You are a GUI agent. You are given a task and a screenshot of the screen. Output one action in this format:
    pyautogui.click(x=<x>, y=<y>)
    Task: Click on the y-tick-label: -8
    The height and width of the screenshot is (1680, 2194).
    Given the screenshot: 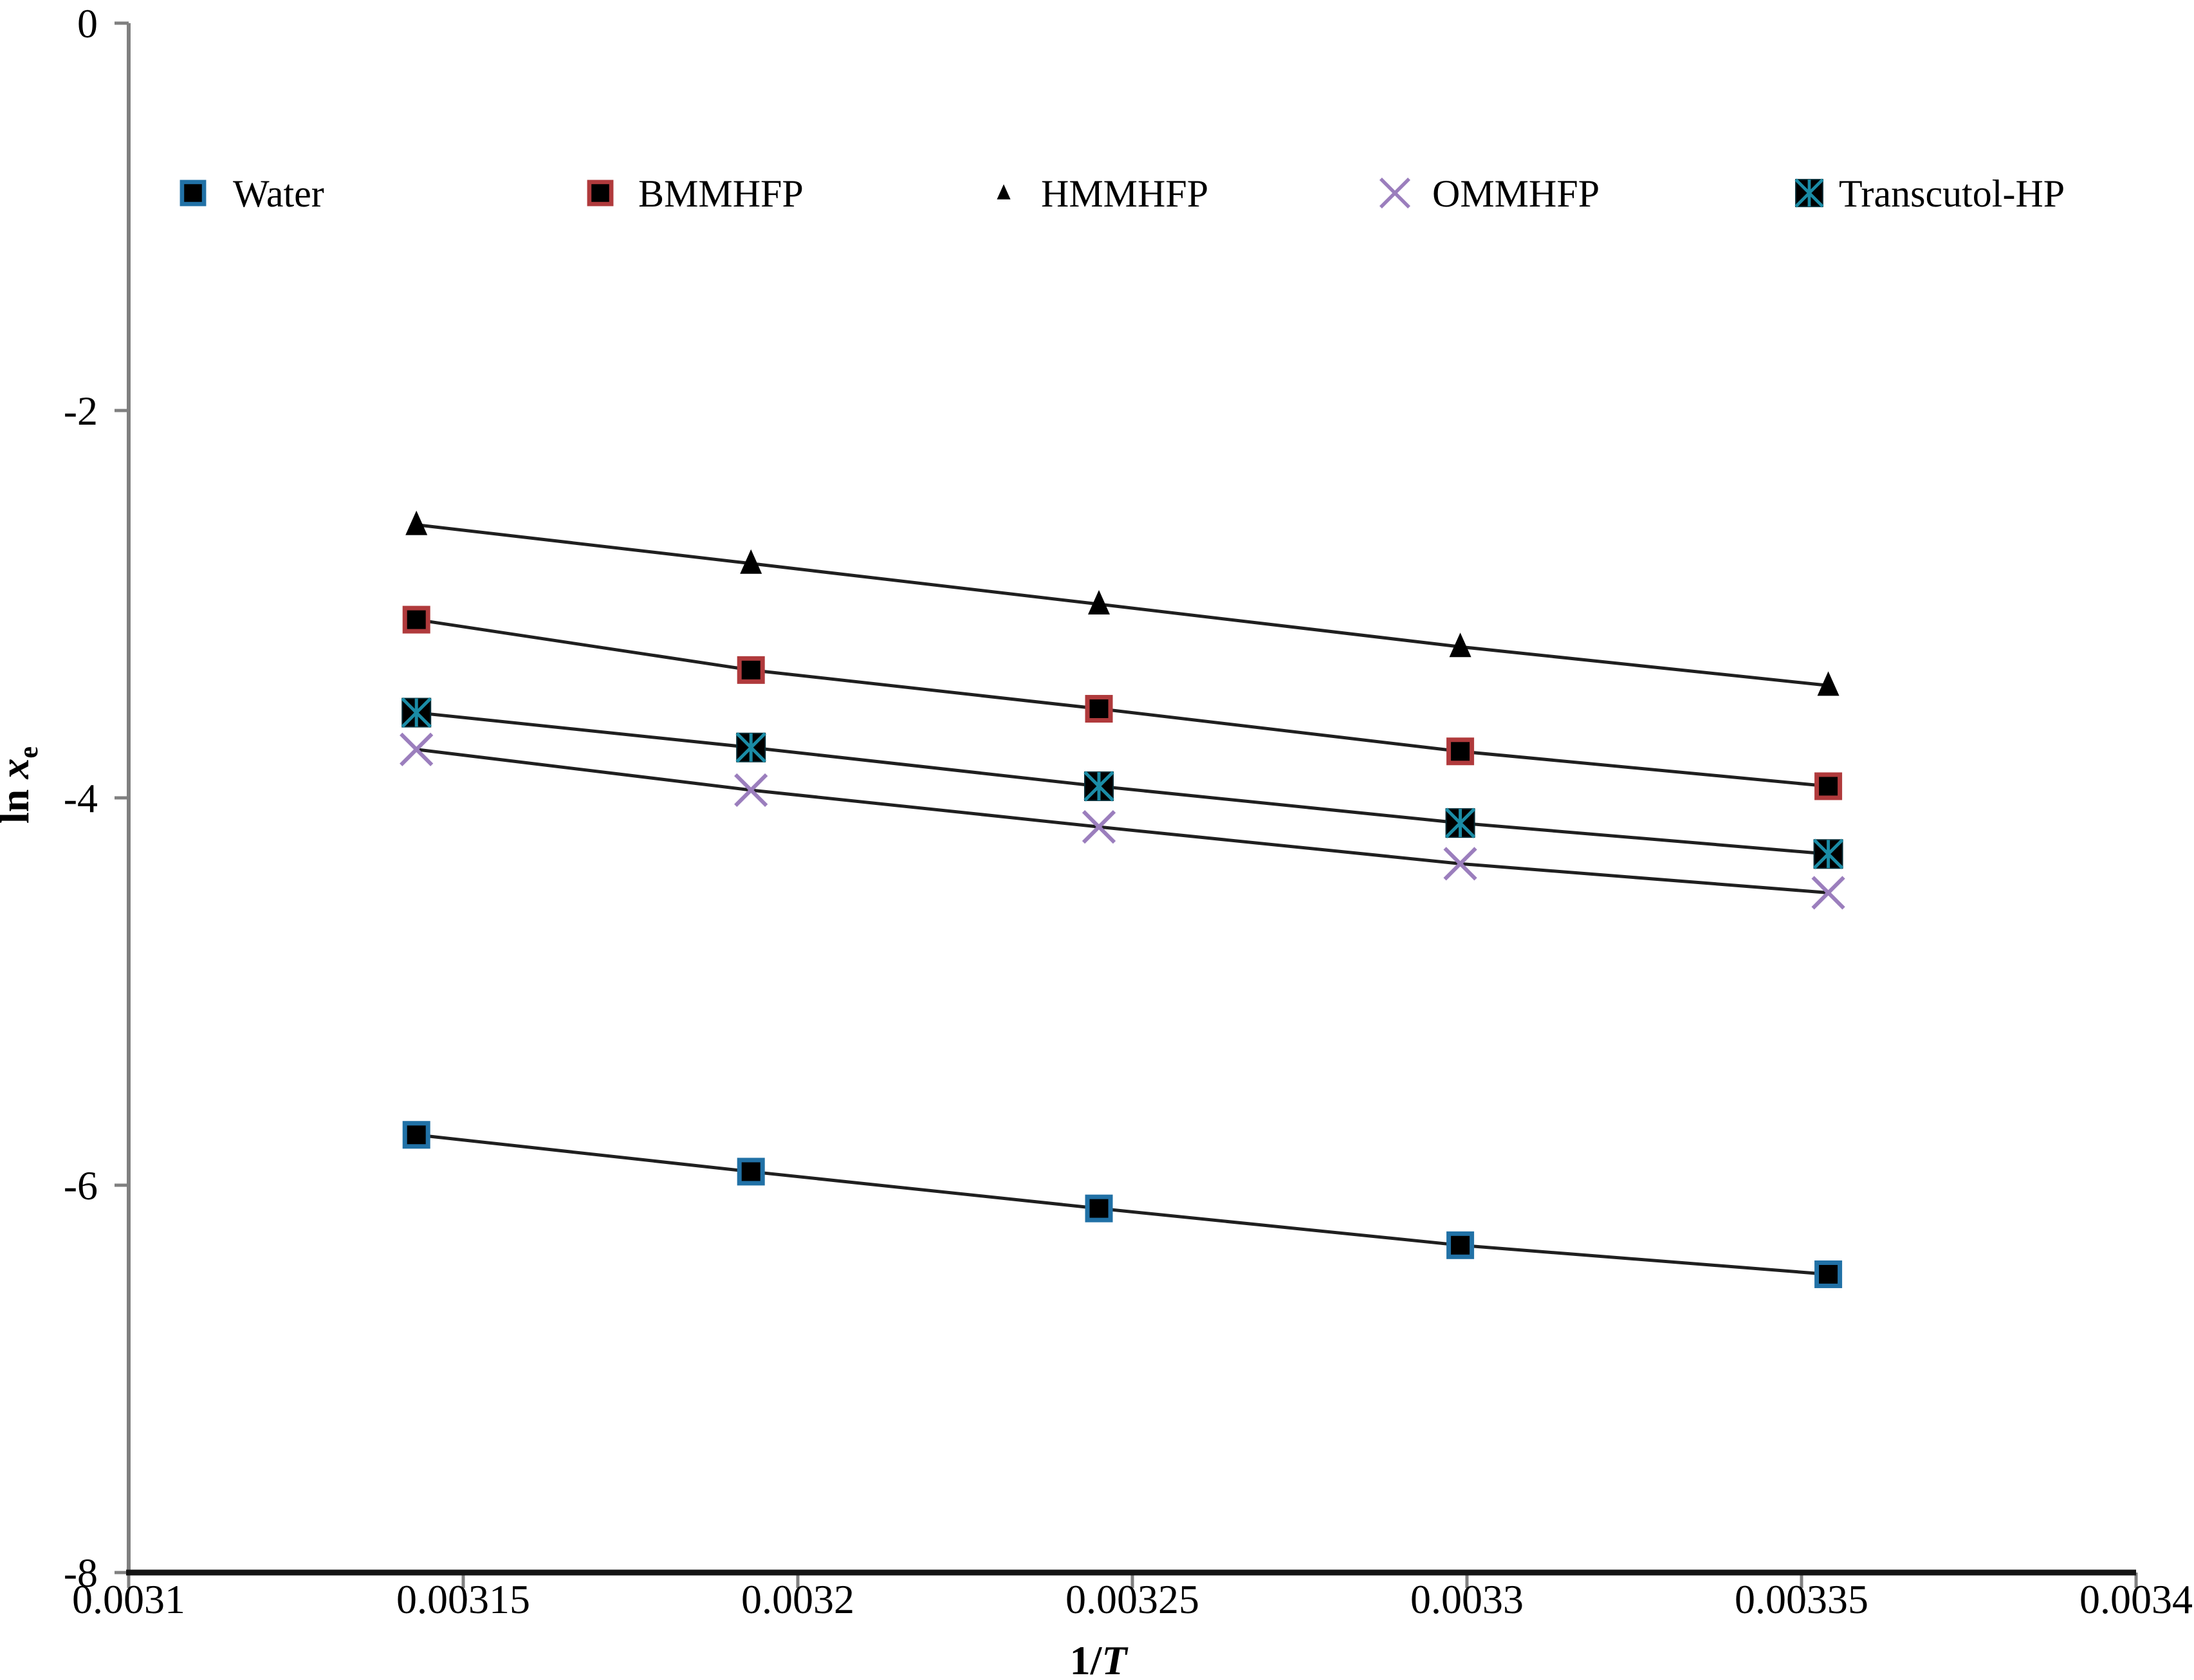 What is the action you would take?
    pyautogui.click(x=81, y=1573)
    